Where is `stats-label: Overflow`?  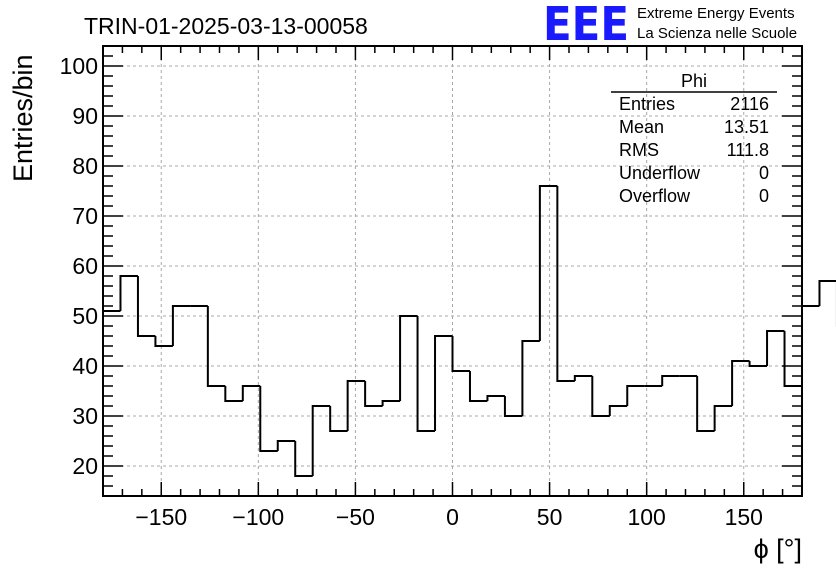 stats-label: Overflow is located at coordinates (655, 196).